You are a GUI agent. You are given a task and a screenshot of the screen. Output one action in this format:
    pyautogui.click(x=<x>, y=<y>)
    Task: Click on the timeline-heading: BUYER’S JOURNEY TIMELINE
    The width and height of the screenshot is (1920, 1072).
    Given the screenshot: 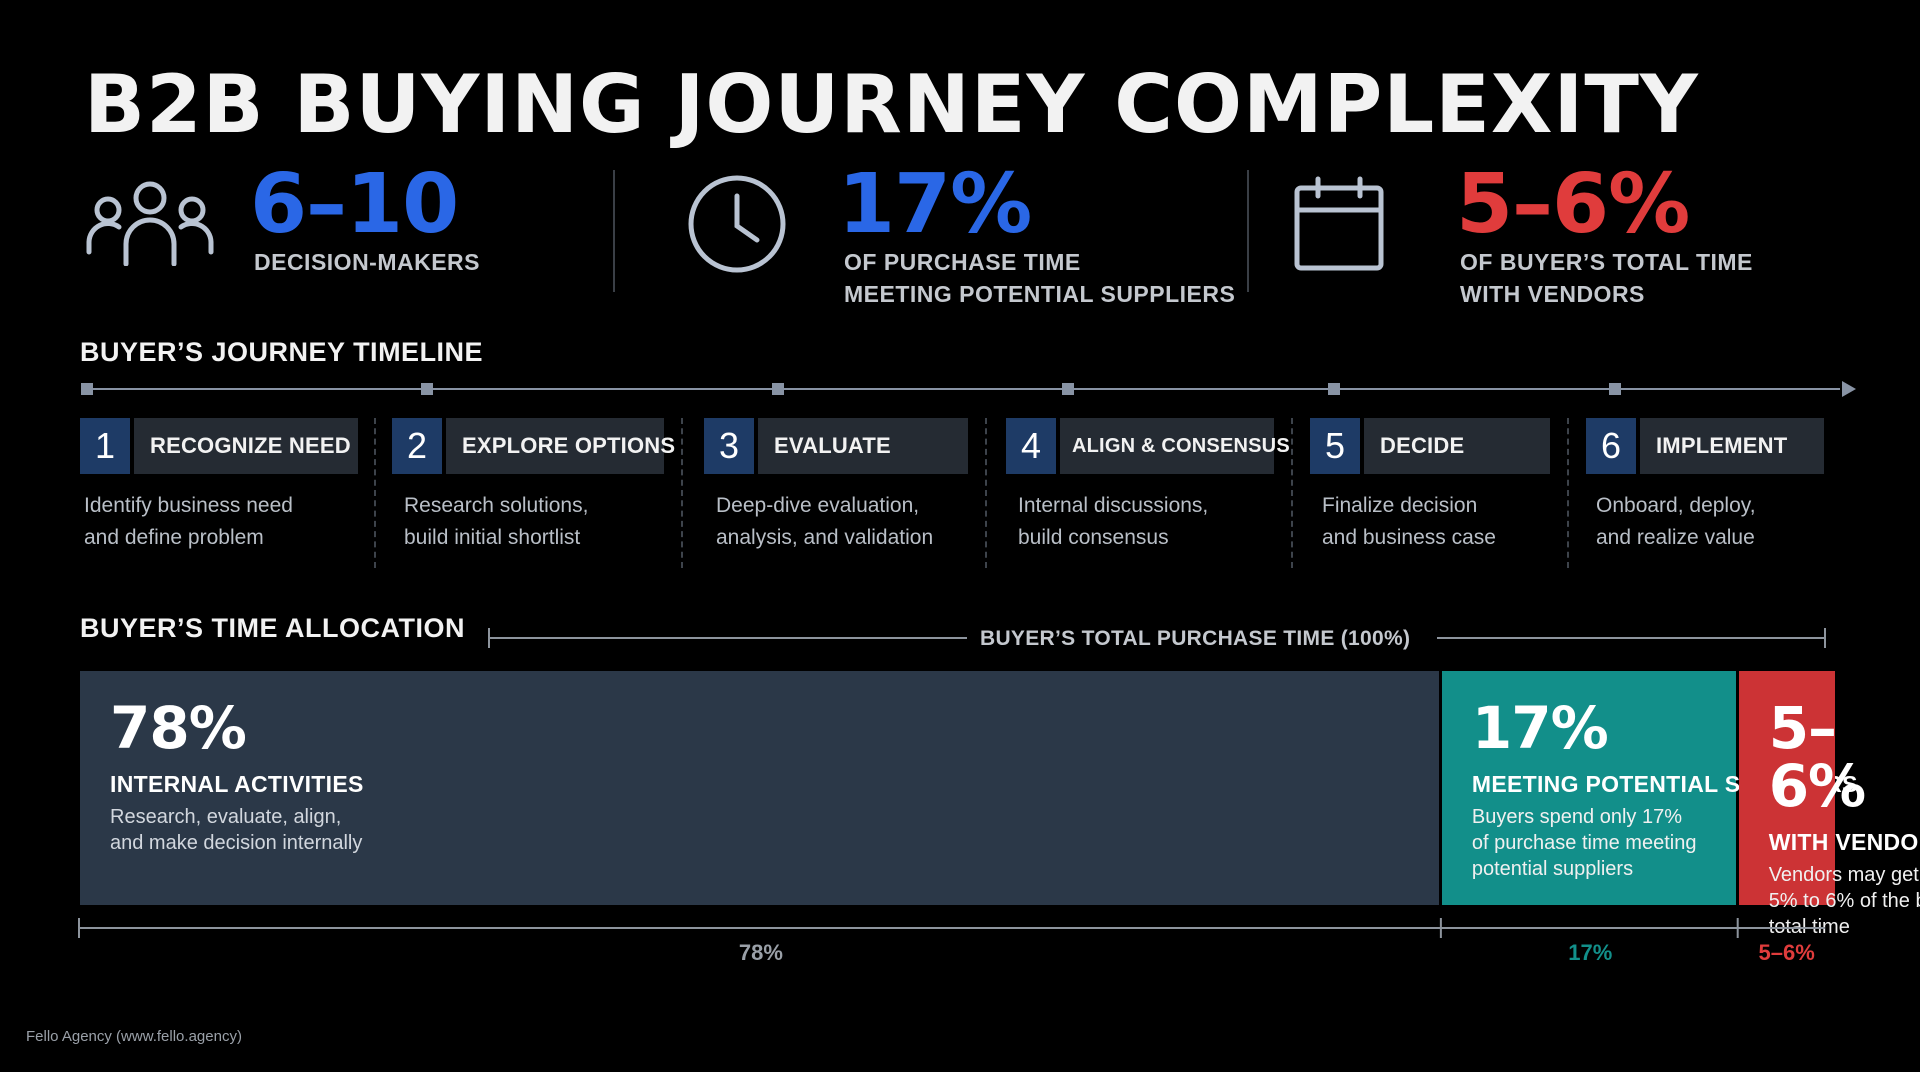 What is the action you would take?
    pyautogui.click(x=282, y=352)
    